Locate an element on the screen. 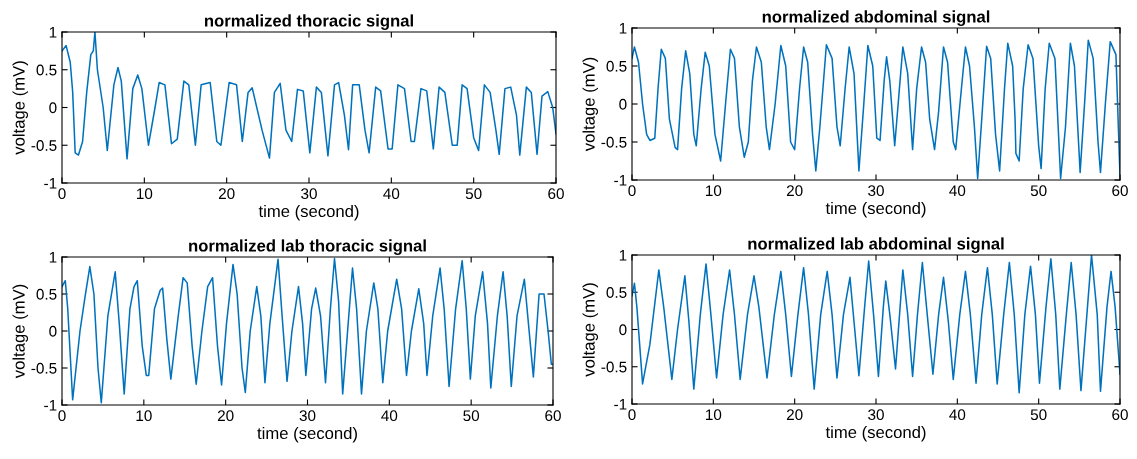 Image resolution: width=1137 pixels, height=459 pixels. chart-title: normalized lab thoracic signal is located at coordinates (307, 247).